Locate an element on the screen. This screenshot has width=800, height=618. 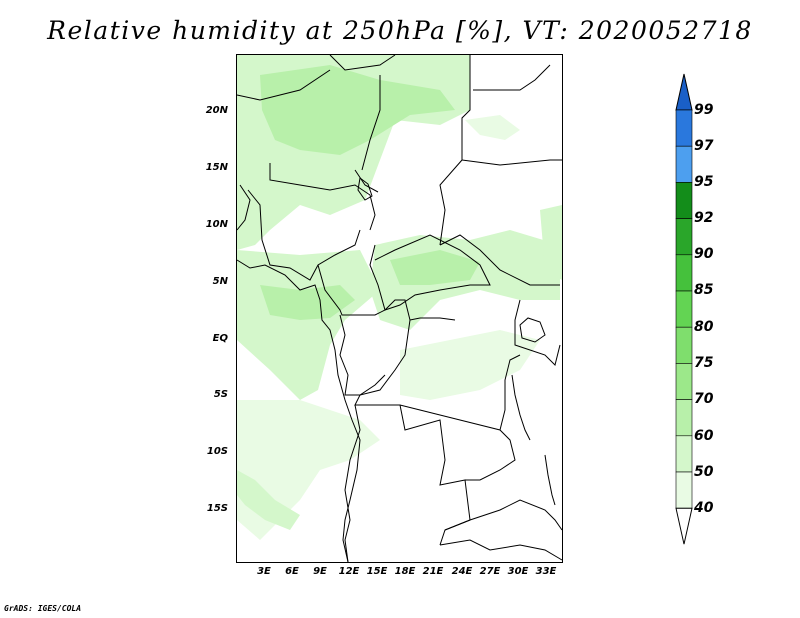
humidity-field-north-strong is located at coordinates (357, 110).